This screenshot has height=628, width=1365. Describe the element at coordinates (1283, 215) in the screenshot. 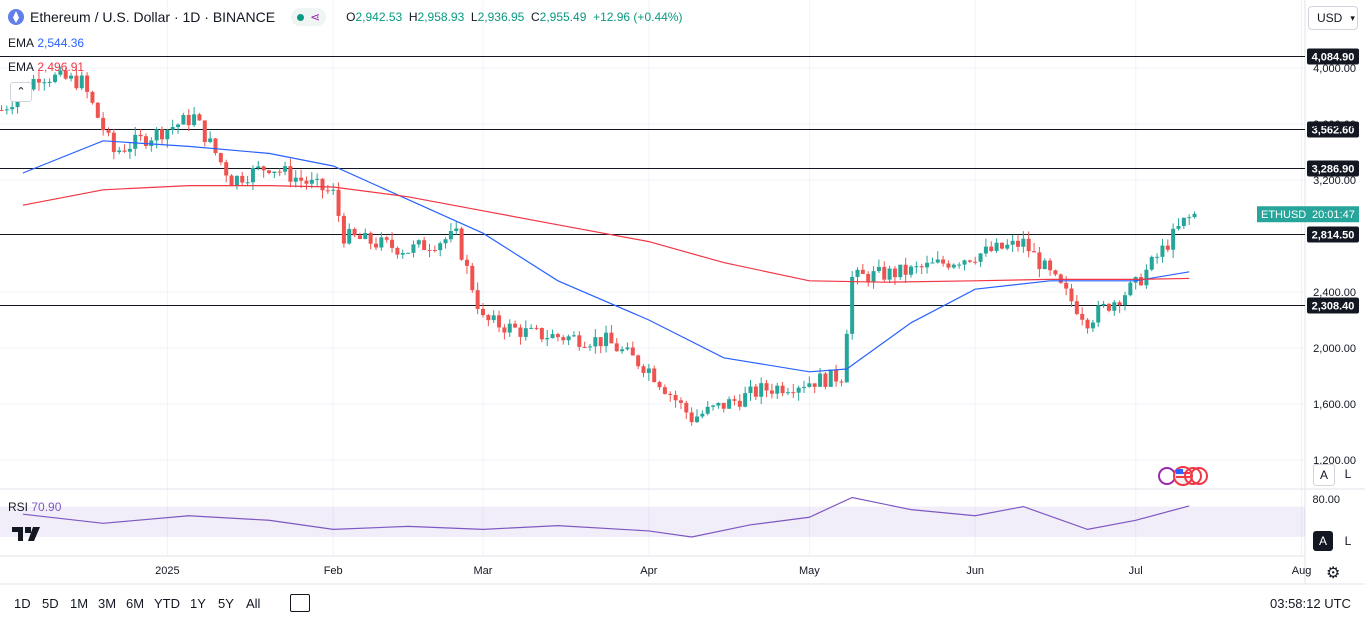

I see `current-price-tag: ETHUSD` at that location.